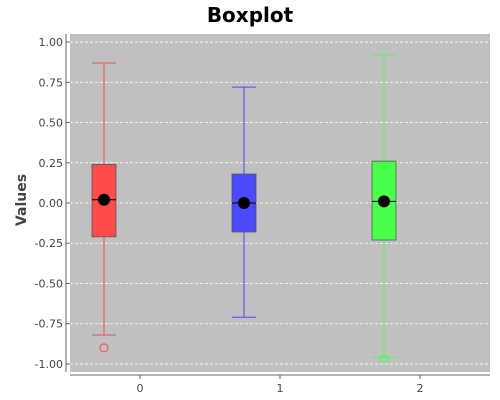 Image resolution: width=500 pixels, height=400 pixels. What do you see at coordinates (51, 163) in the screenshot?
I see `y-tick-label: 0.25` at bounding box center [51, 163].